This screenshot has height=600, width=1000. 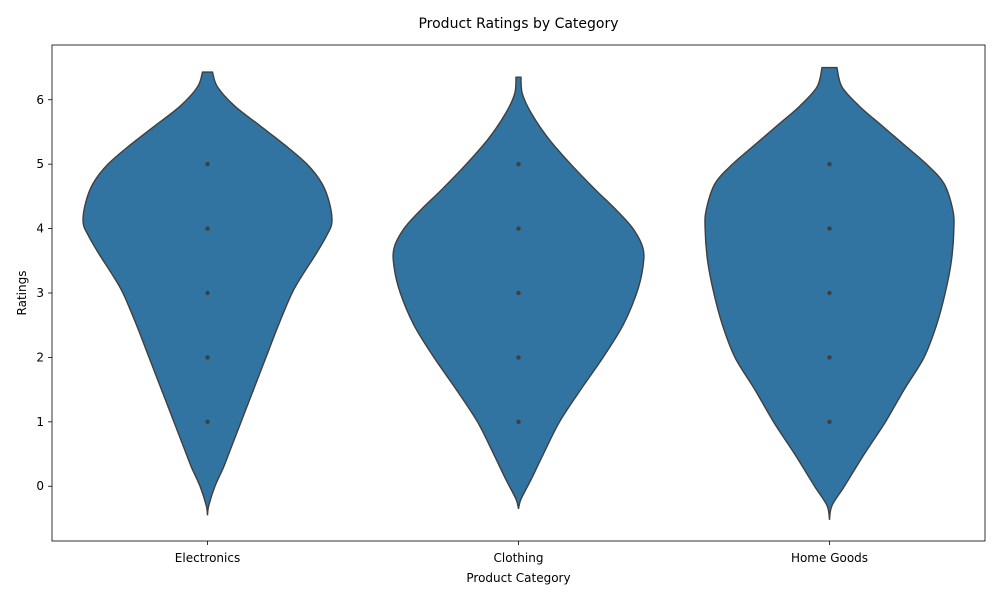 I want to click on y-axis: 0 1 2 3 4 5 6, so click(x=44, y=293).